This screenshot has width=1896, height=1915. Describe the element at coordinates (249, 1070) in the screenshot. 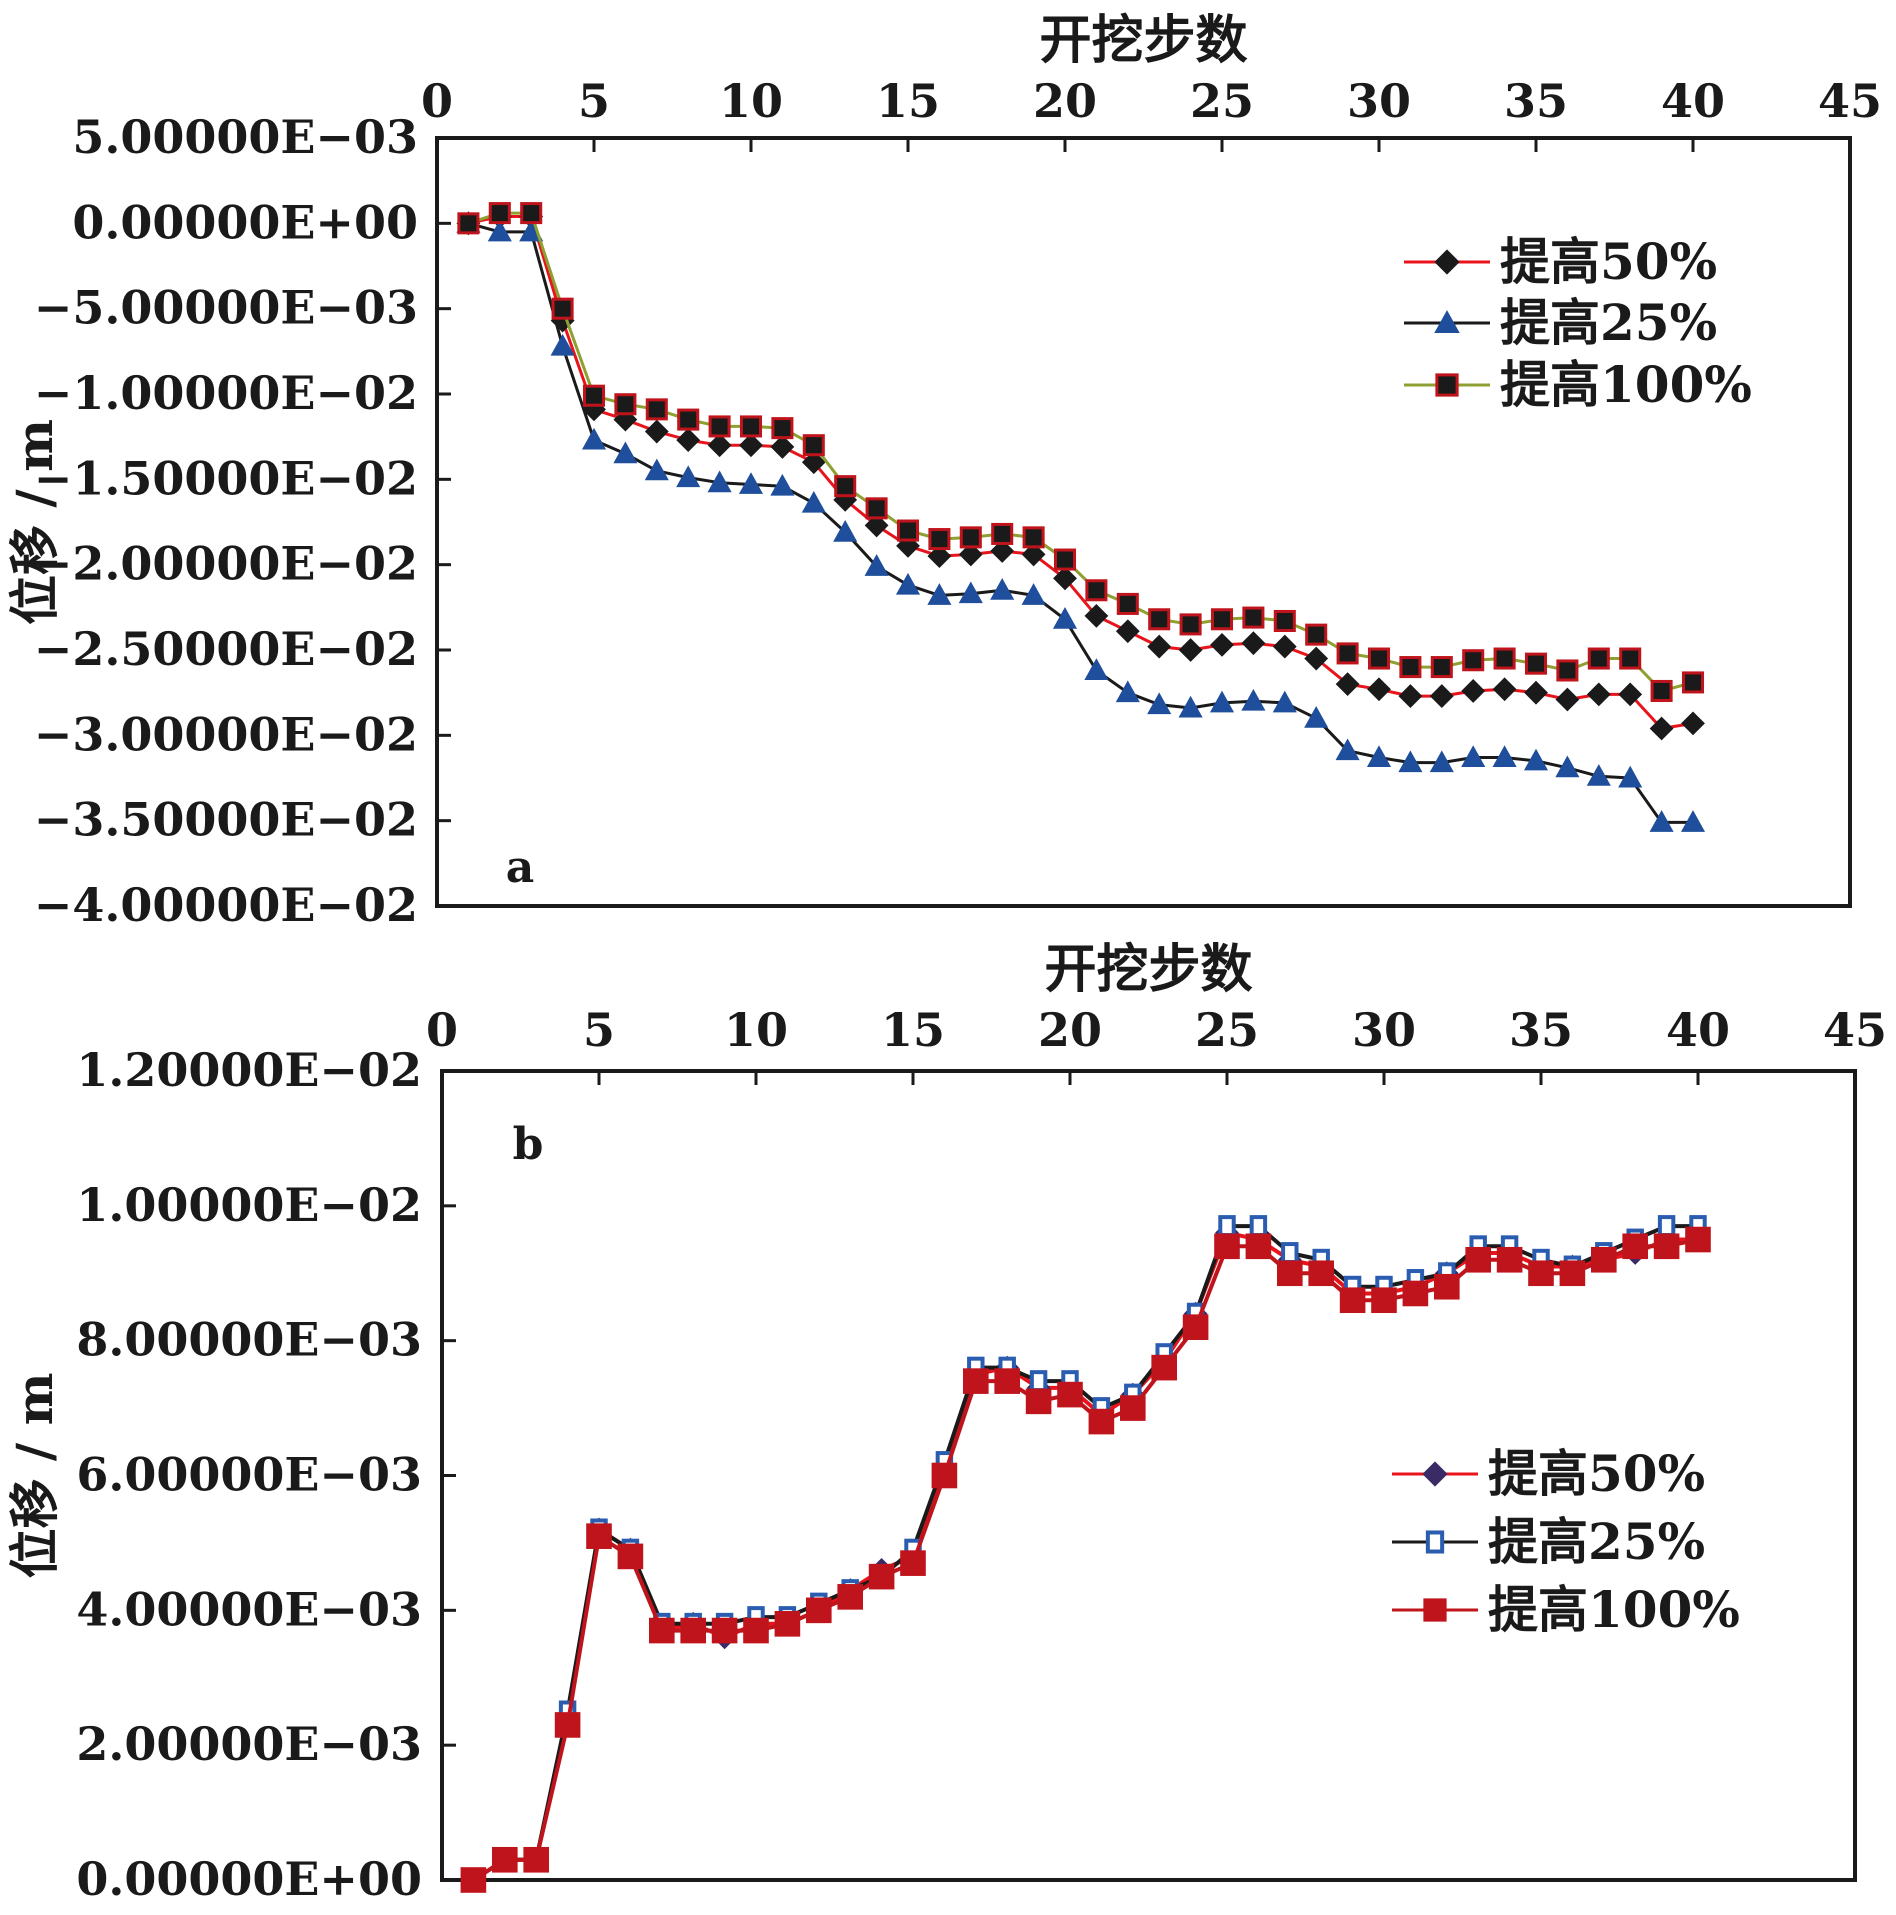

I see `y-tick-label: 1.20000E−02` at that location.